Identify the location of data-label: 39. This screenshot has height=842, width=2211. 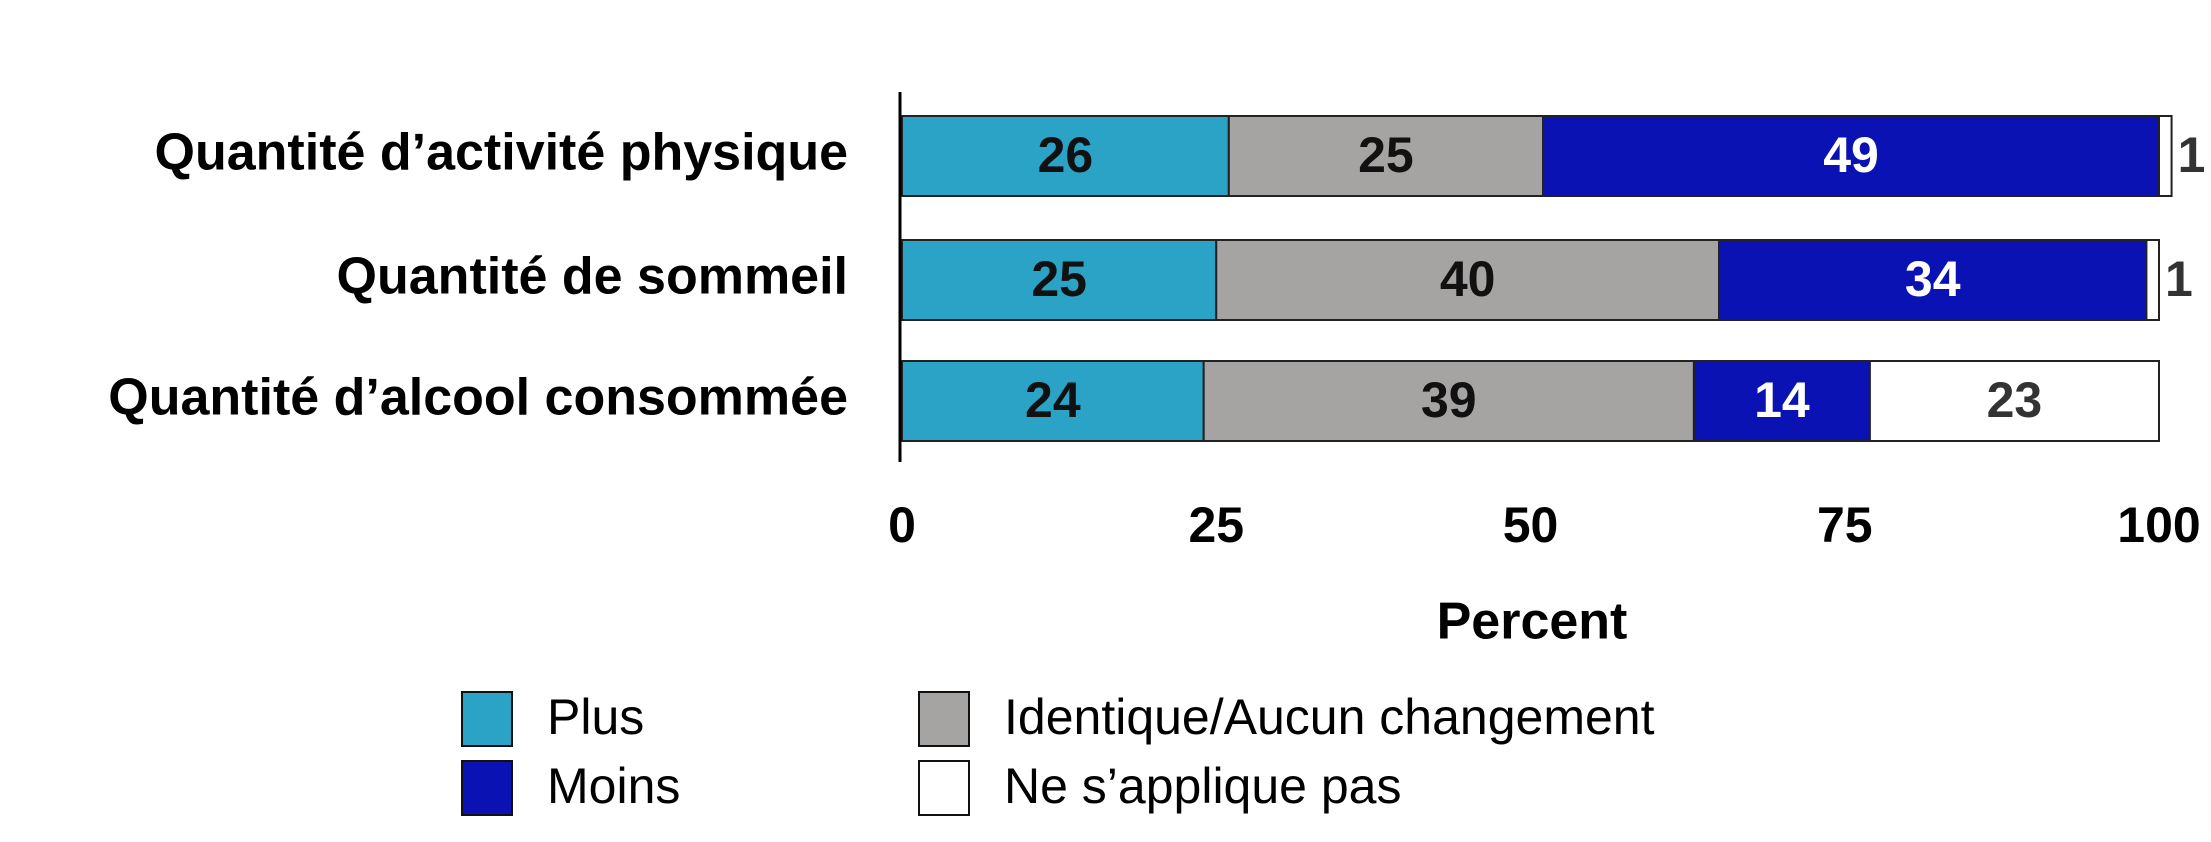
(1449, 400).